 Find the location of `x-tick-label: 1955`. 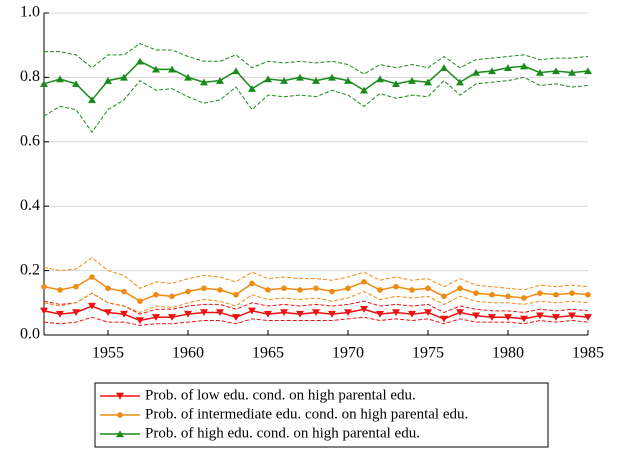

x-tick-label: 1955 is located at coordinates (108, 353).